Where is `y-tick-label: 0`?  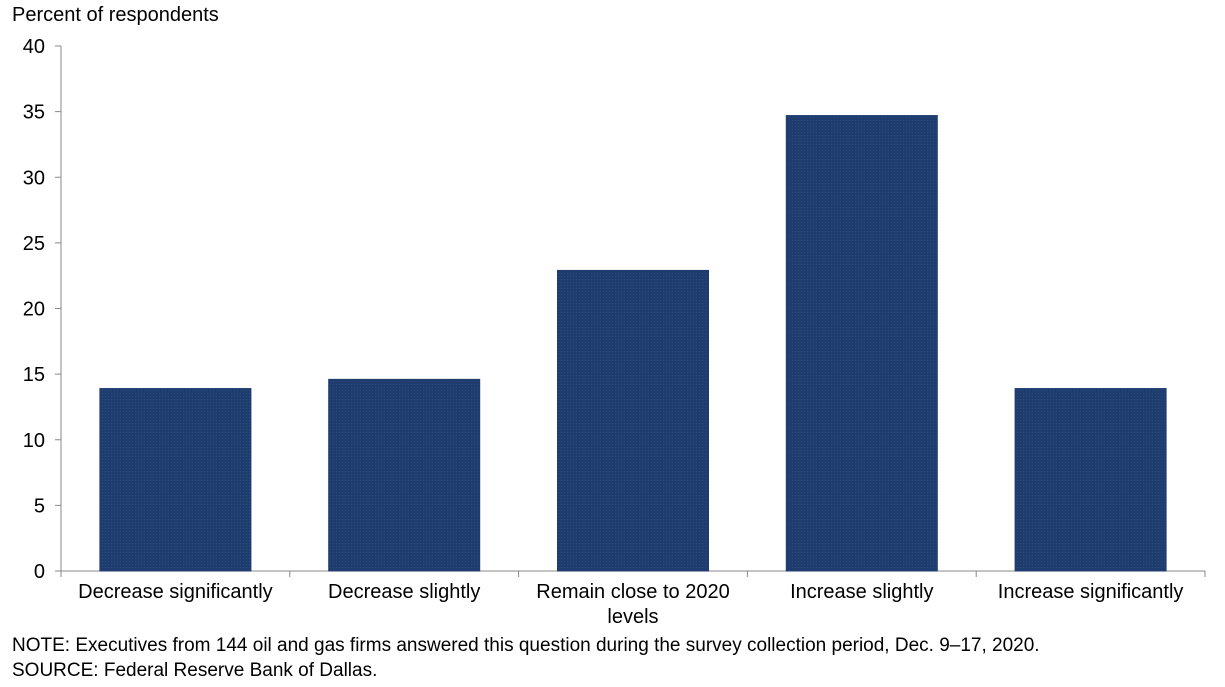
y-tick-label: 0 is located at coordinates (39, 572).